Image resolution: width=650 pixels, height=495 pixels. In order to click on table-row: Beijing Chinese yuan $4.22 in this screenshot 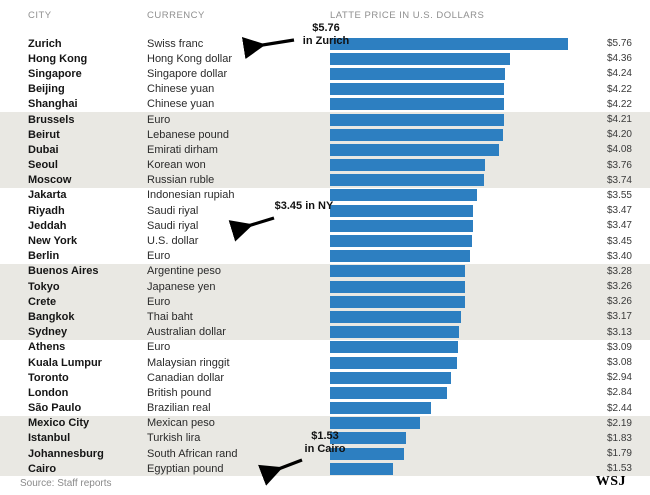, I will do `click(325, 89)`.